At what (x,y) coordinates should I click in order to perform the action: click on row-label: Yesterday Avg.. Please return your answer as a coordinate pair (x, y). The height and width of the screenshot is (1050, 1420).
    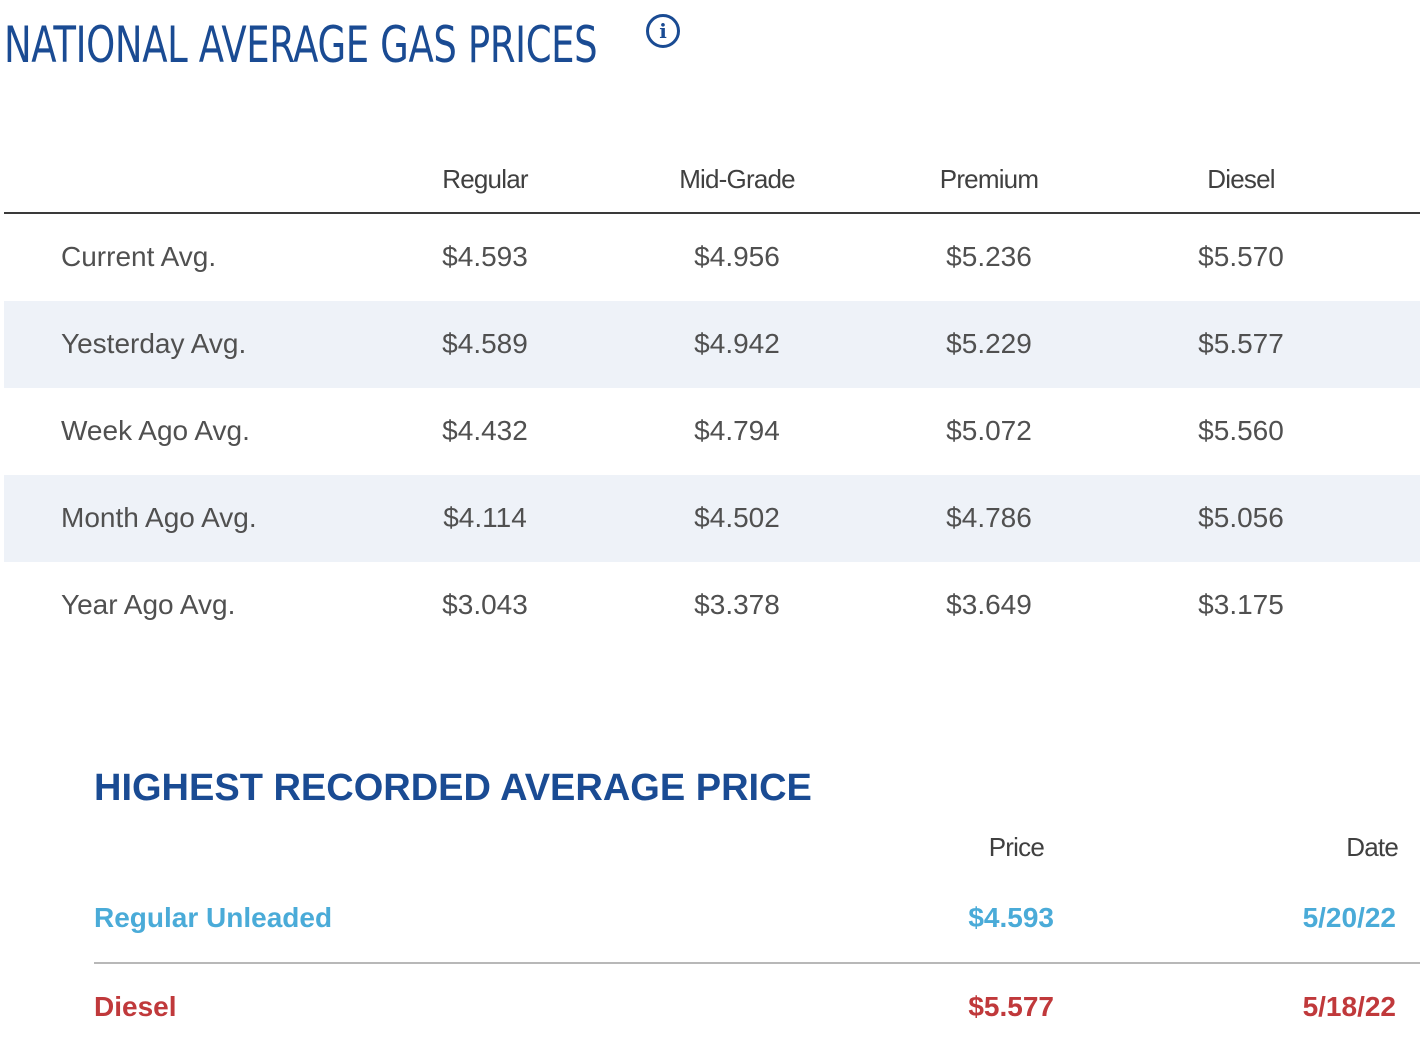
    Looking at the image, I should click on (154, 343).